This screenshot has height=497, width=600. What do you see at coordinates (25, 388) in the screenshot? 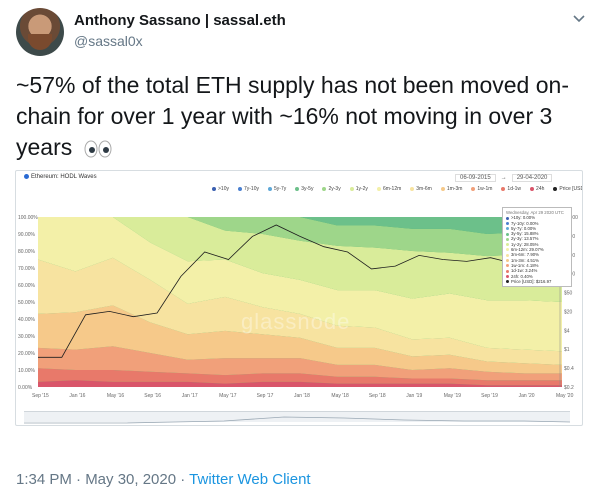
I see `y-tick-left: 0.00%` at bounding box center [25, 388].